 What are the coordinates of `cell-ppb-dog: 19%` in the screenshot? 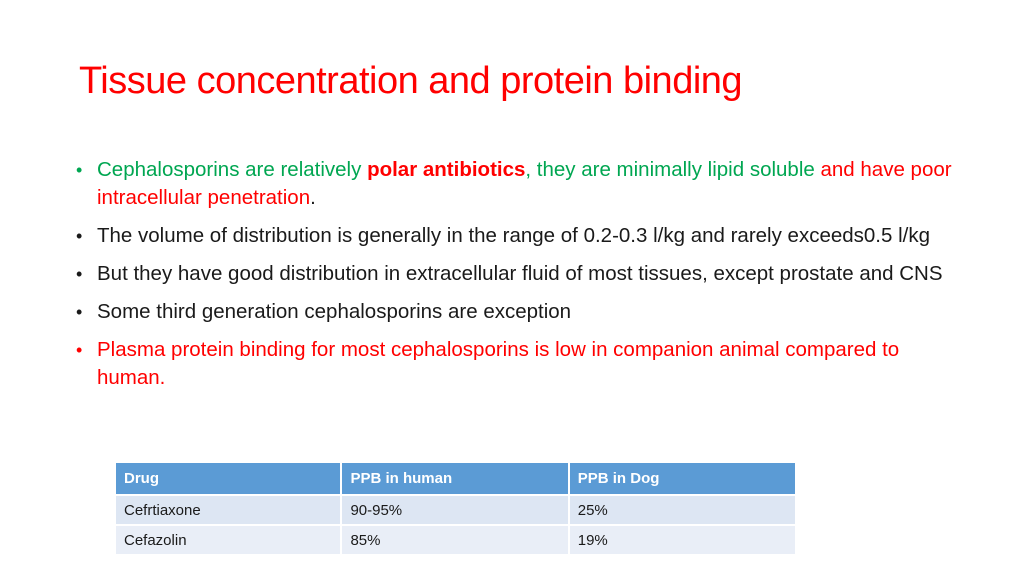 It's located at (682, 540).